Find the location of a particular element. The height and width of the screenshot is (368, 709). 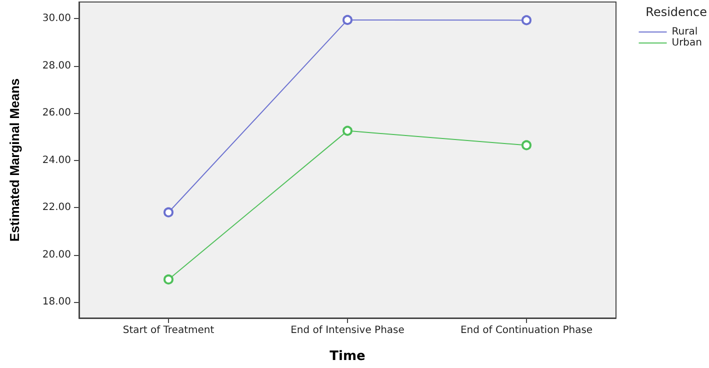

y-tick-label: 30.00 is located at coordinates (56, 18).